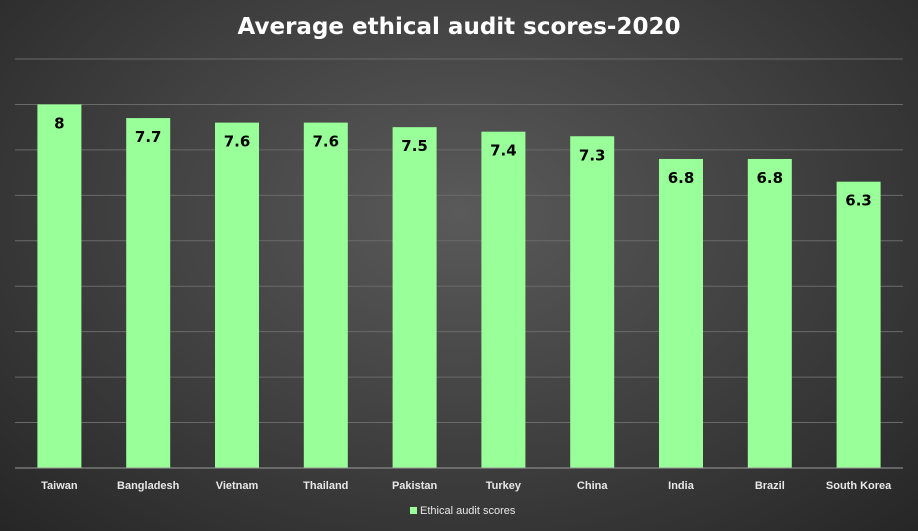 This screenshot has height=531, width=918. Describe the element at coordinates (859, 486) in the screenshot. I see `x-tick-label: South Korea` at that location.